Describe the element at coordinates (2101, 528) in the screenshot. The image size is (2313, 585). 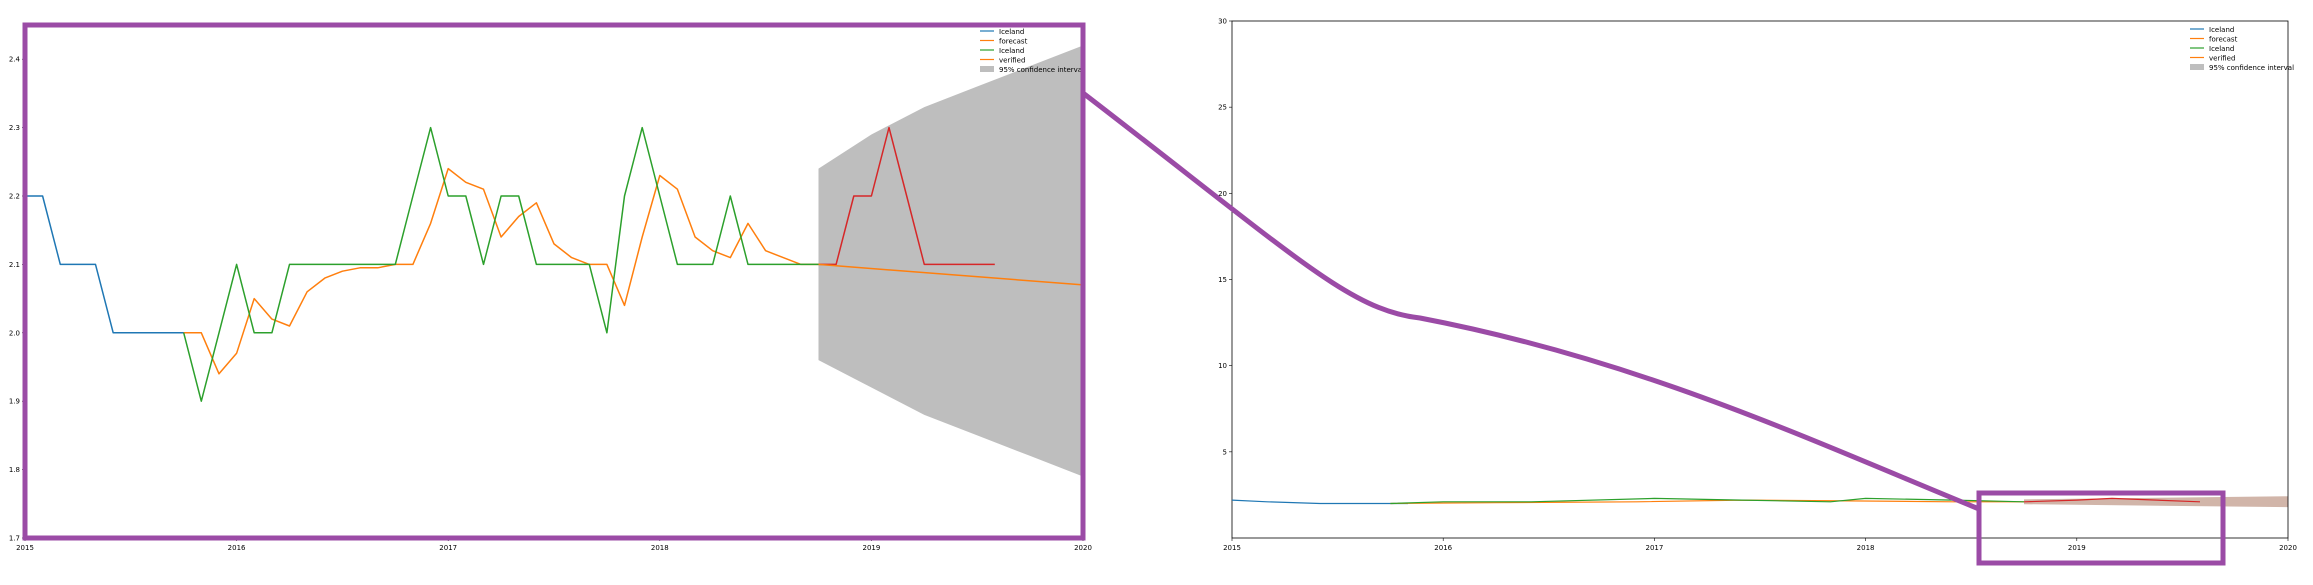
I see `zoom-frame-right` at that location.